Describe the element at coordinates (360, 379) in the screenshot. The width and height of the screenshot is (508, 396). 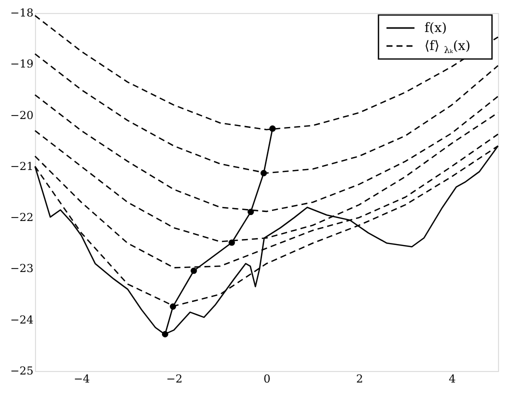
I see `x-tick-label: 2` at that location.